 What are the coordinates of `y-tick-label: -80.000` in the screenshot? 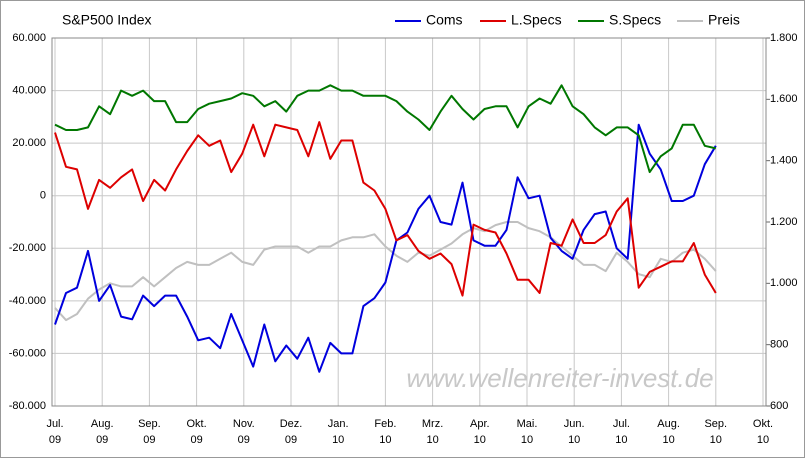 It's located at (27, 406).